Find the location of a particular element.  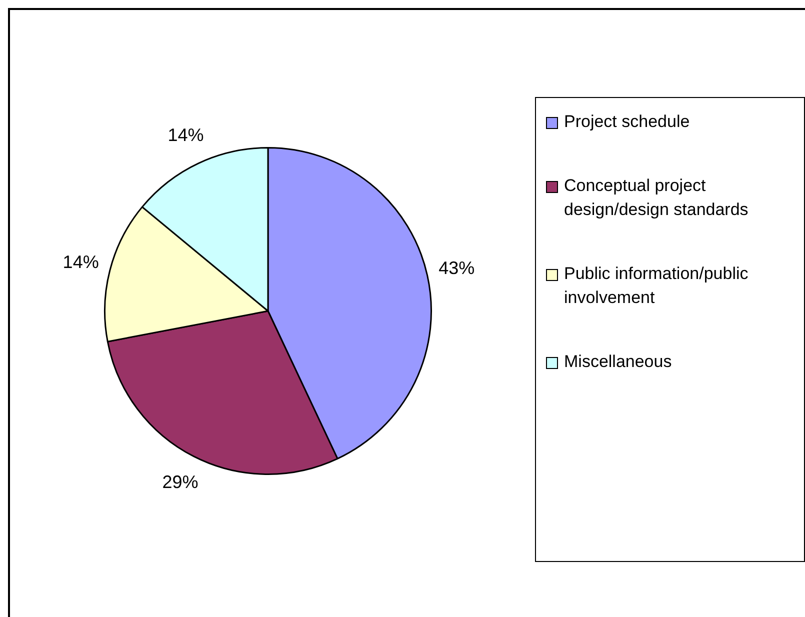

legend-label: Conceptual project design/design standards is located at coordinates (657, 198).